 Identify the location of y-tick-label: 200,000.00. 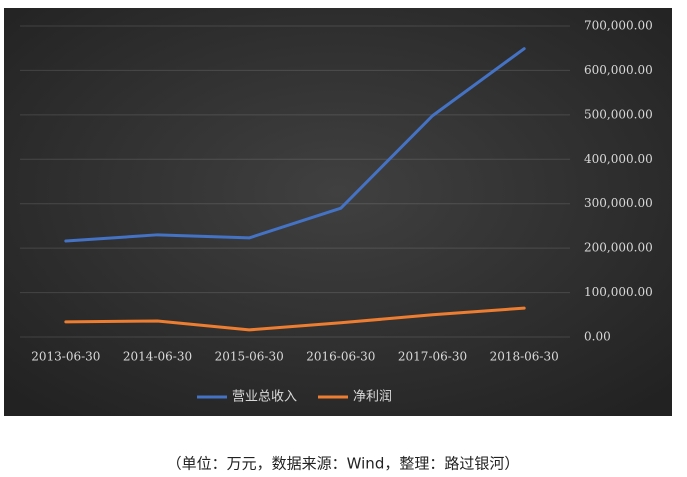
(618, 248).